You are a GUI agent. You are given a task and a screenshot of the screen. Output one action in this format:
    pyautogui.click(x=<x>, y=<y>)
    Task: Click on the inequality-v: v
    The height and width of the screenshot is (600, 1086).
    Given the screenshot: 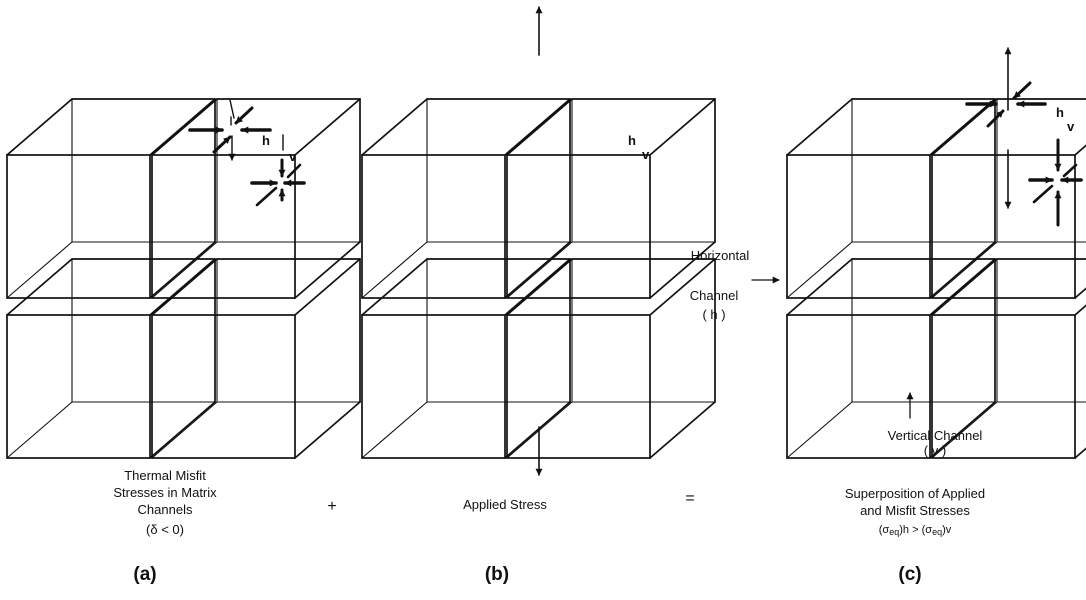 What is the action you would take?
    pyautogui.click(x=948, y=530)
    